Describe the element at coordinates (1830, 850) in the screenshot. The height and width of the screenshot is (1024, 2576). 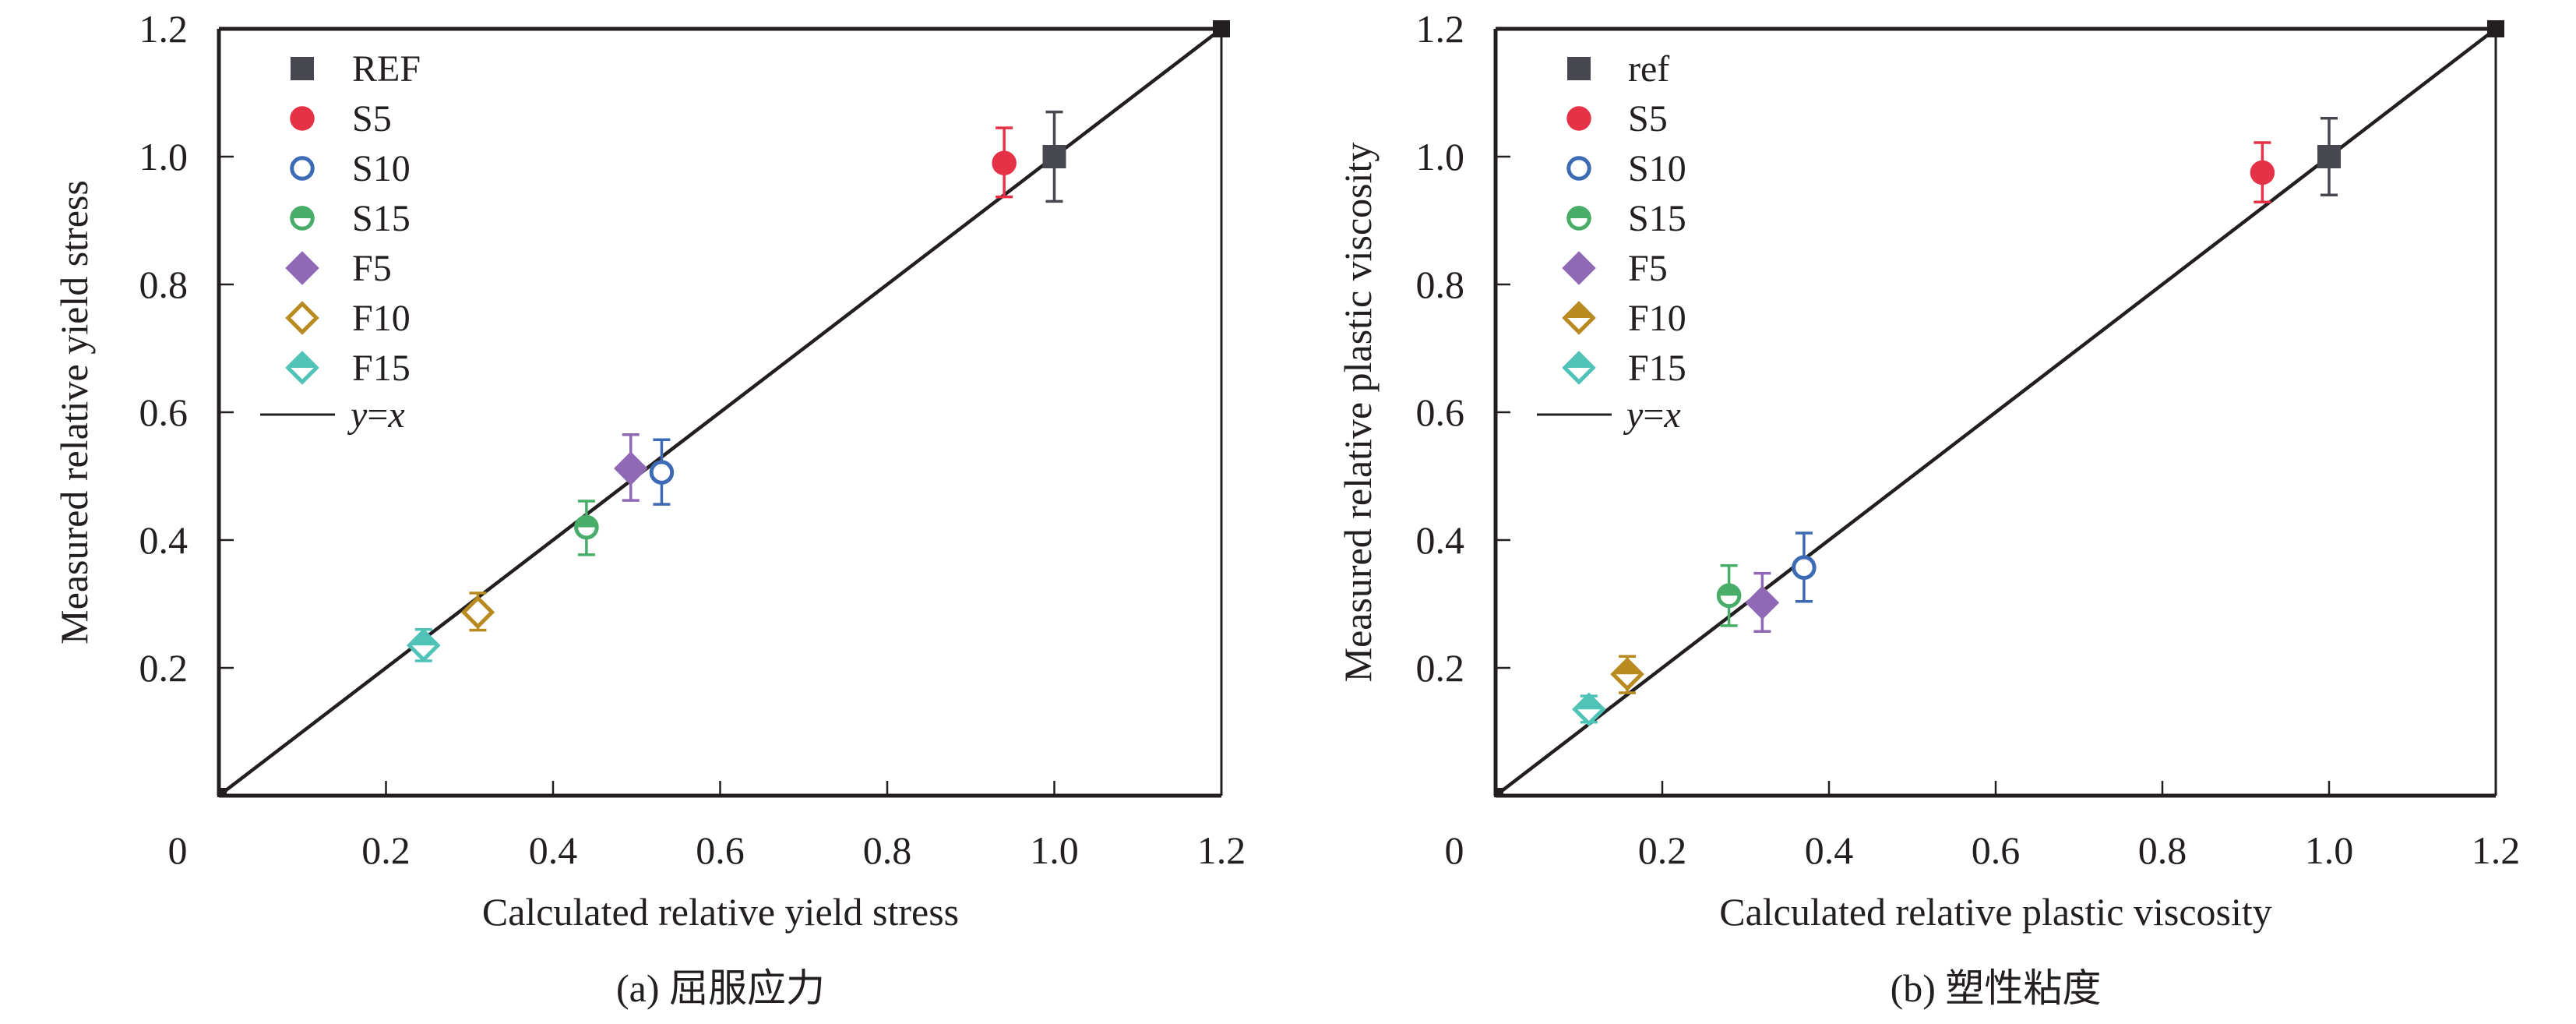
I see `x-tick-label: 0.4` at that location.